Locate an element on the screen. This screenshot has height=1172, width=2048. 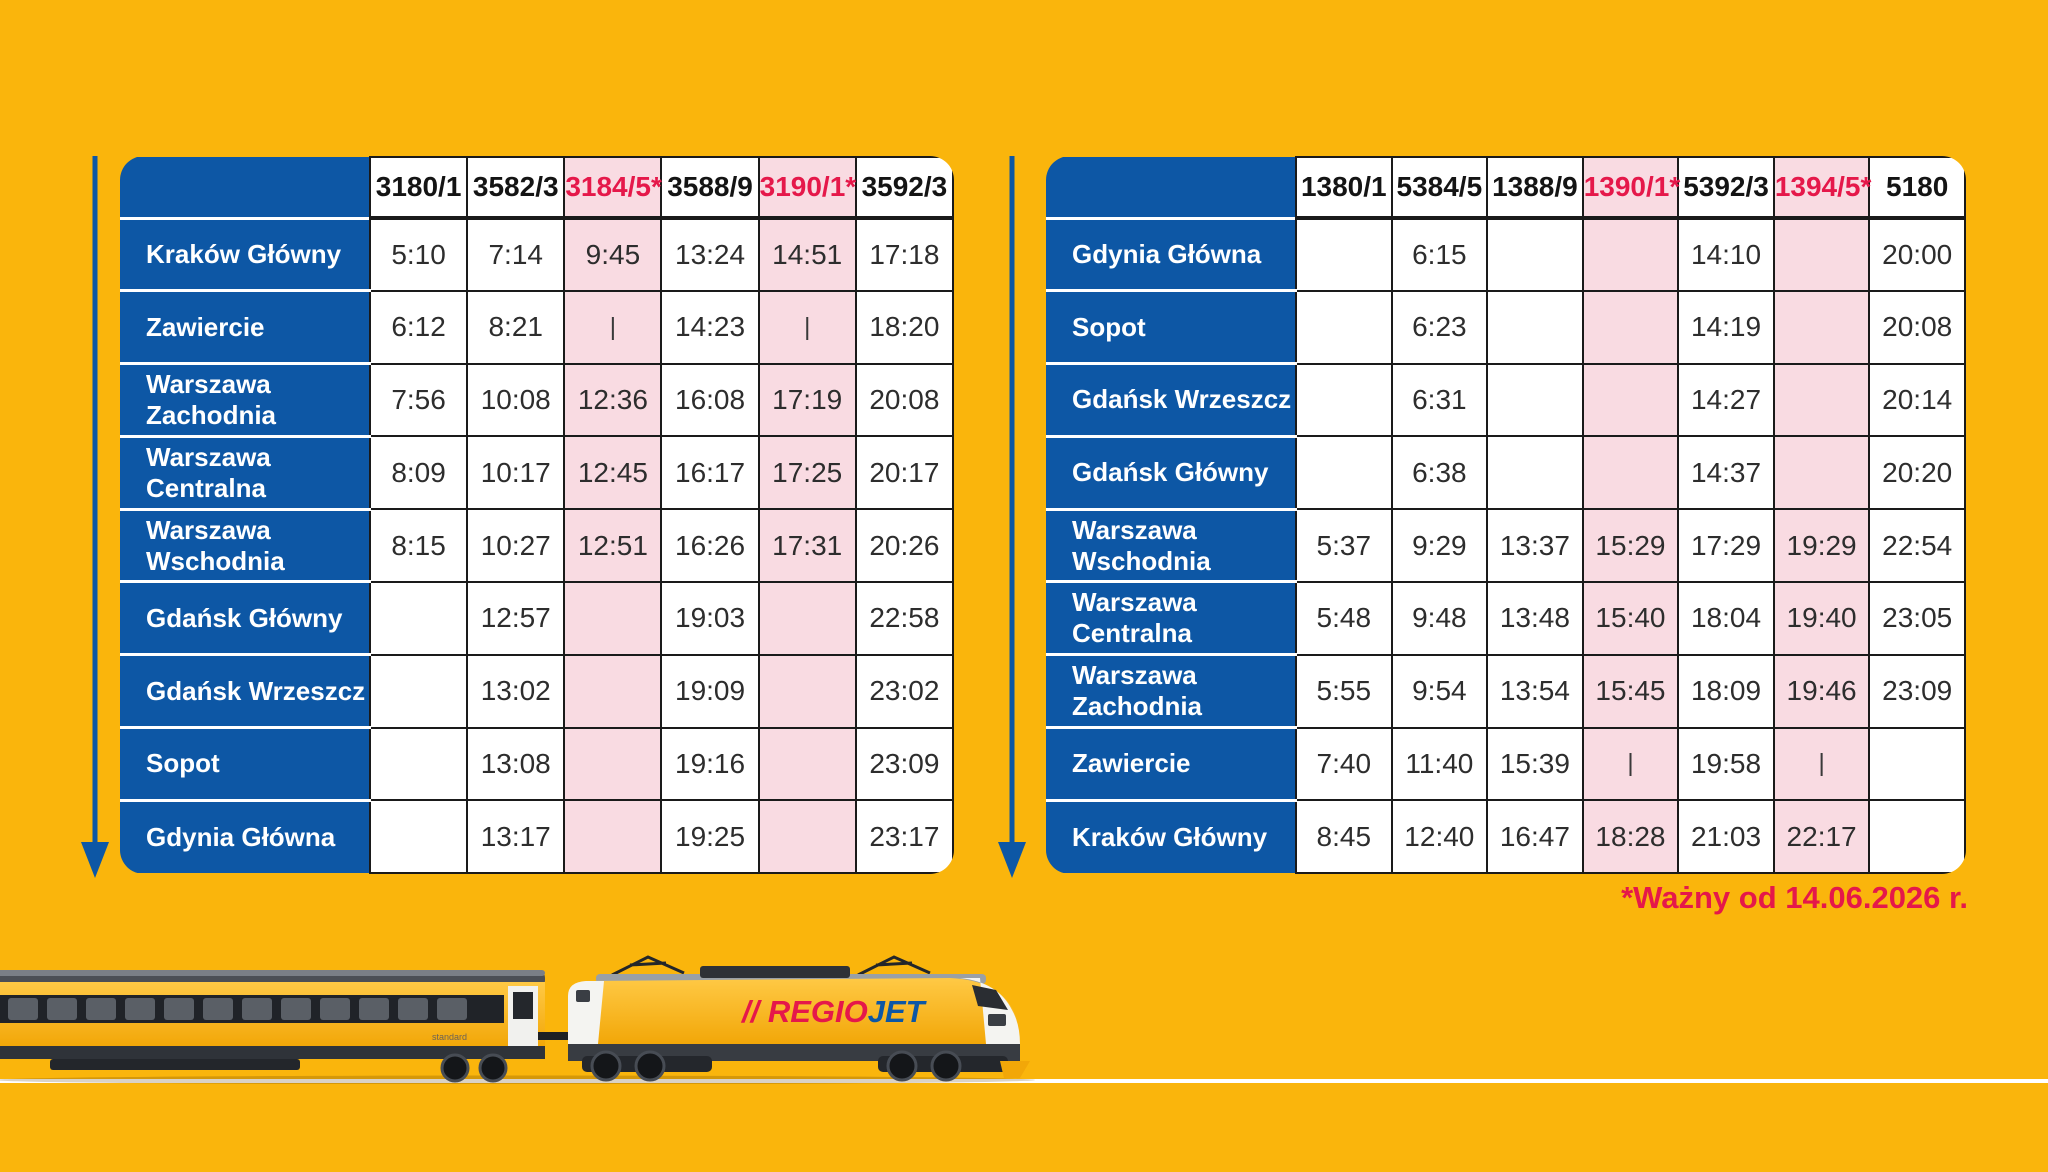
timetable-row: Gdańsk Główny 12:57 19:03 22:58 is located at coordinates (537, 618).